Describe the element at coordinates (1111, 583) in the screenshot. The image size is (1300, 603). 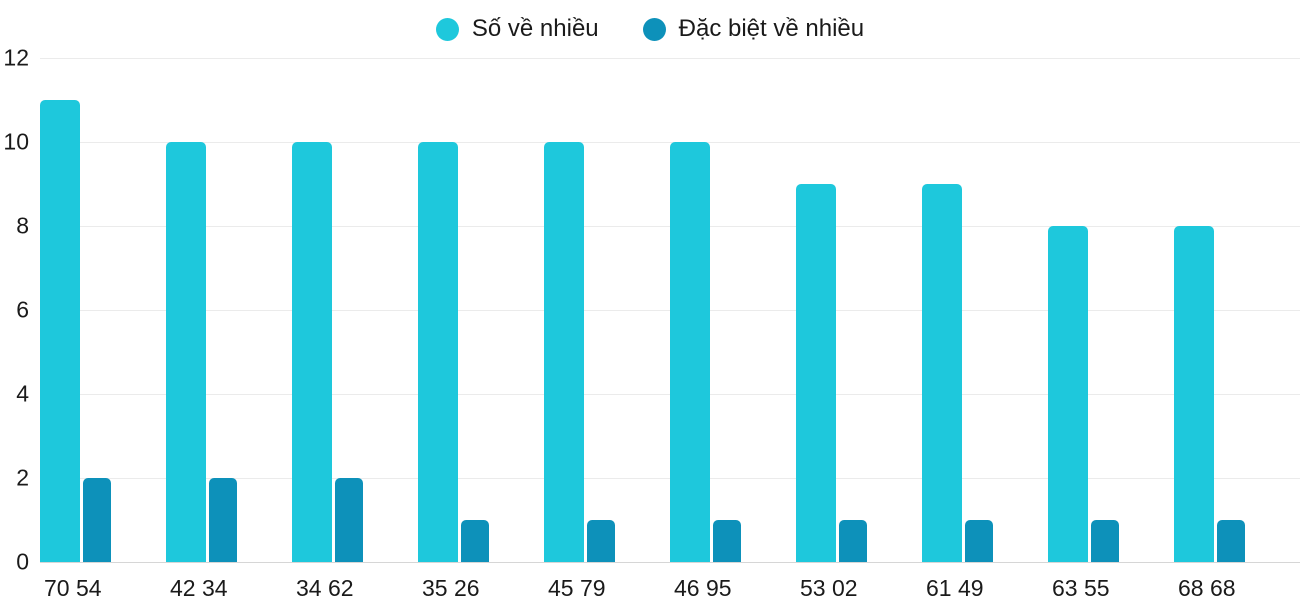
I see `x-axis-tick: 63 55` at that location.